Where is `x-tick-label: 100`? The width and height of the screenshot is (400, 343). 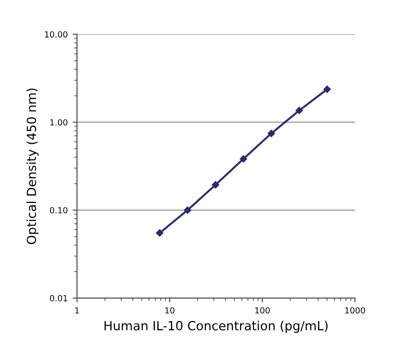
x-tick-label: 100 is located at coordinates (262, 310).